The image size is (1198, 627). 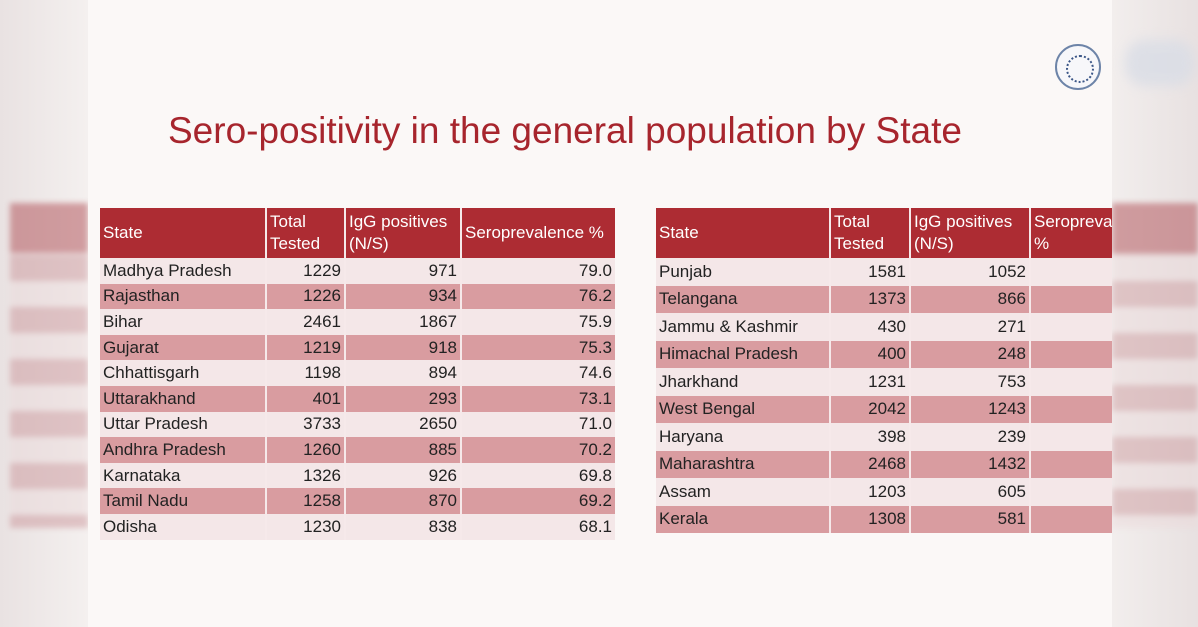 I want to click on cell-igg-positives: 866, so click(x=970, y=299).